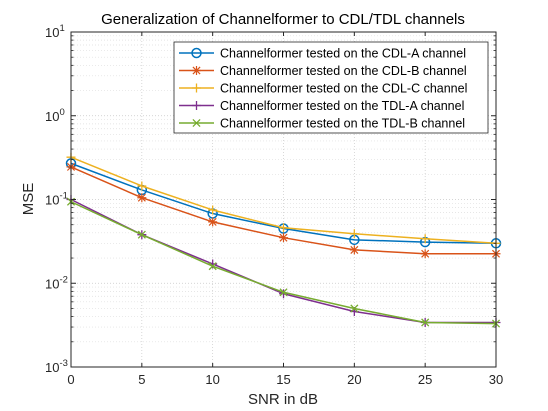 The height and width of the screenshot is (411, 548). I want to click on x-tick-label: 30, so click(496, 379).